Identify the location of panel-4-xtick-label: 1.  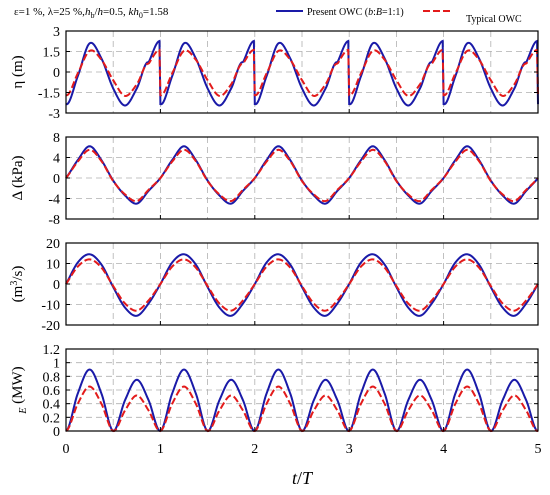
(160, 449).